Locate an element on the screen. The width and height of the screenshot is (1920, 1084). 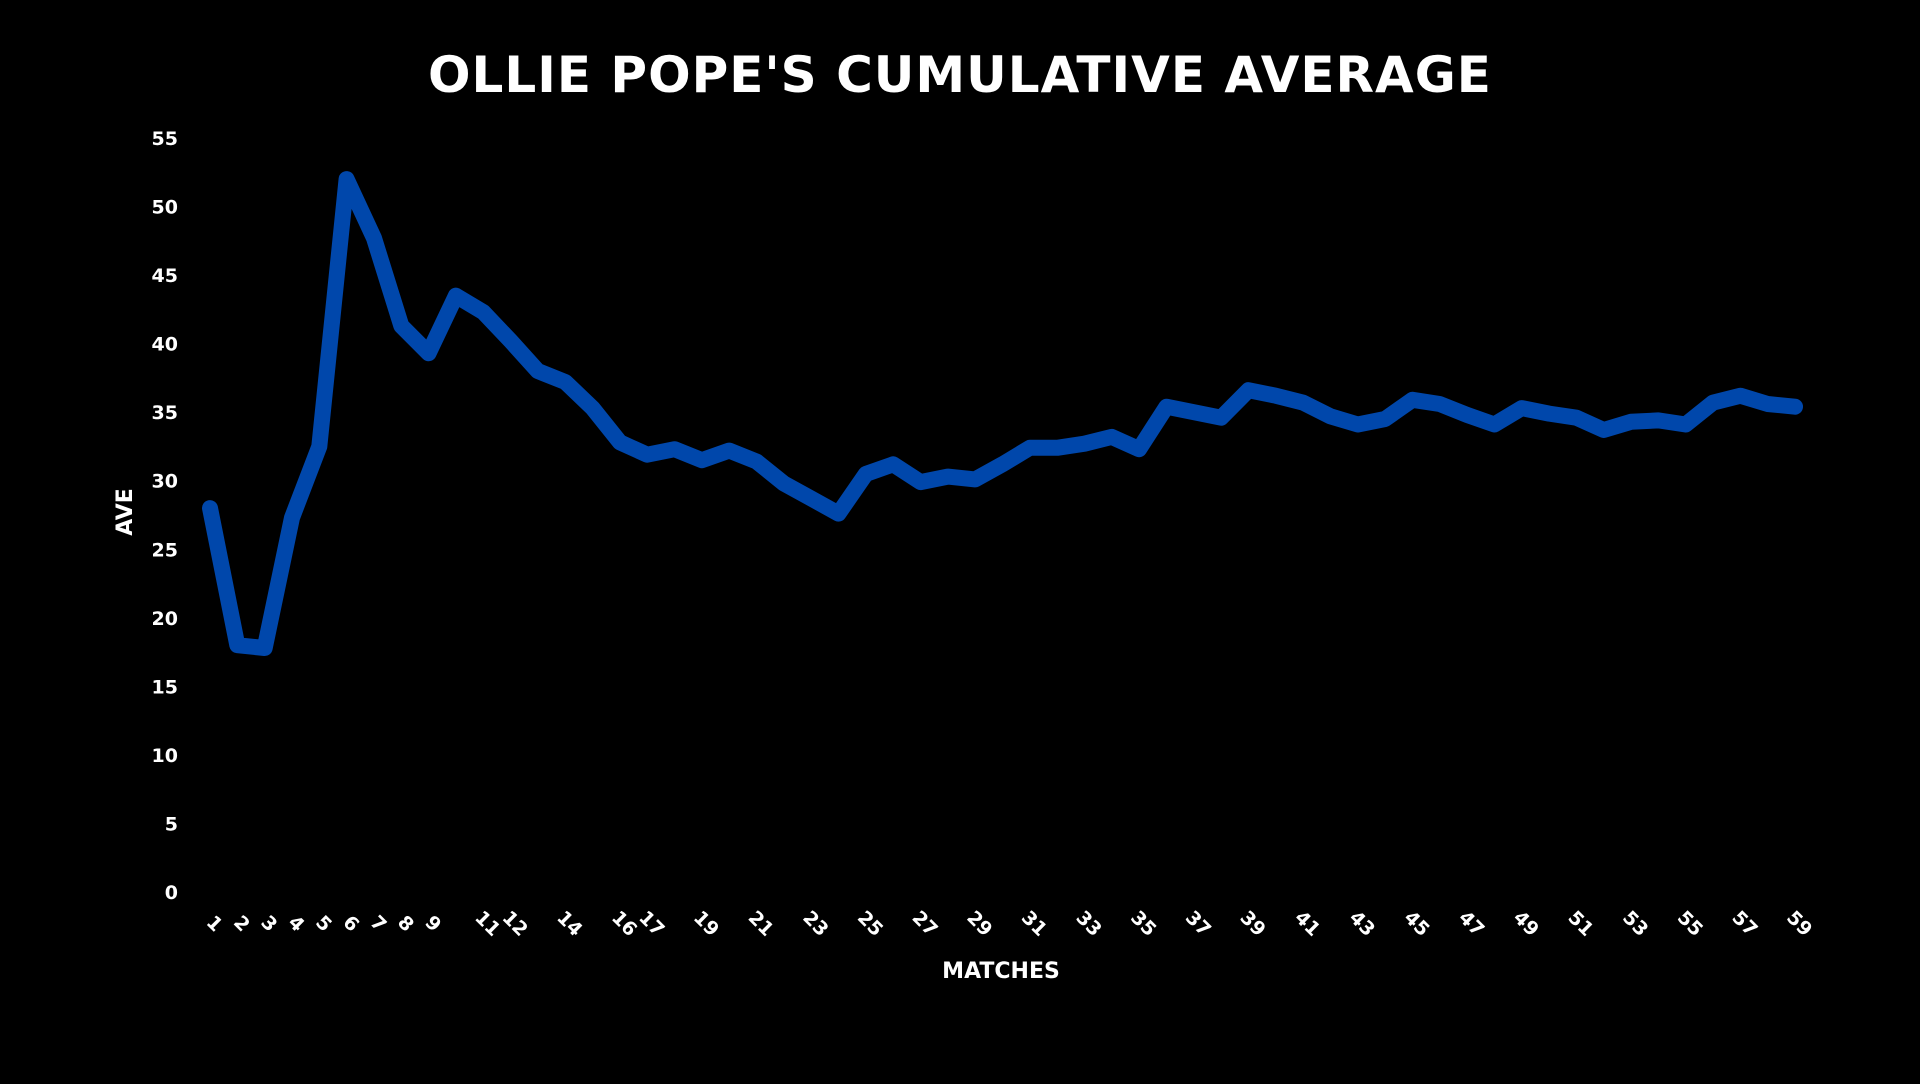
y-tick-label: 10 is located at coordinates (165, 756).